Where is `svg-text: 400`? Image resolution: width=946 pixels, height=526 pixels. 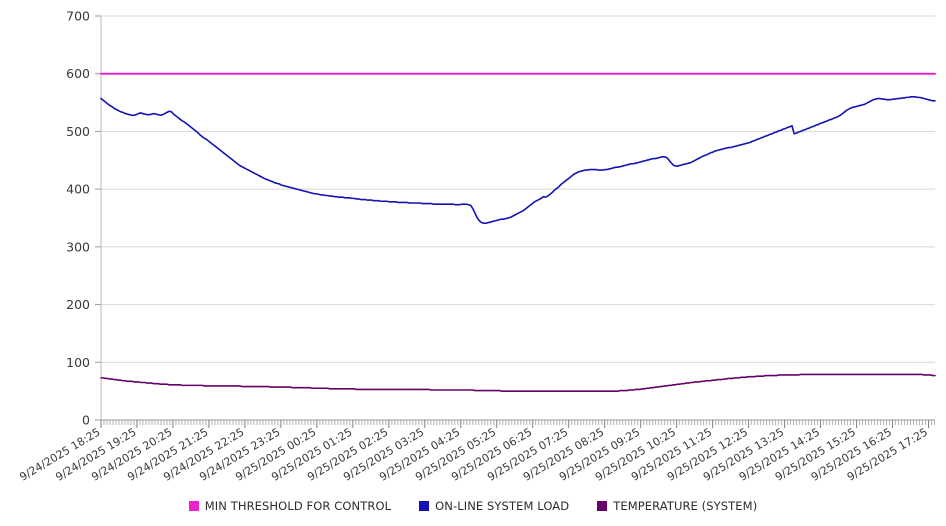
svg-text: 400 is located at coordinates (78, 189).